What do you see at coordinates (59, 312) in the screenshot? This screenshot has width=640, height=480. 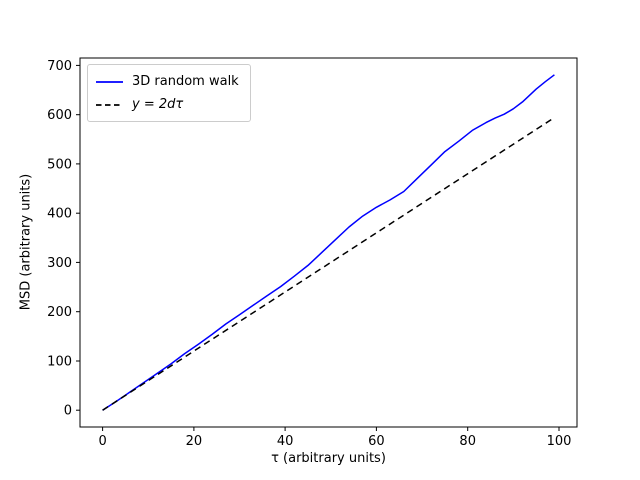 I see `svg-text: 200` at bounding box center [59, 312].